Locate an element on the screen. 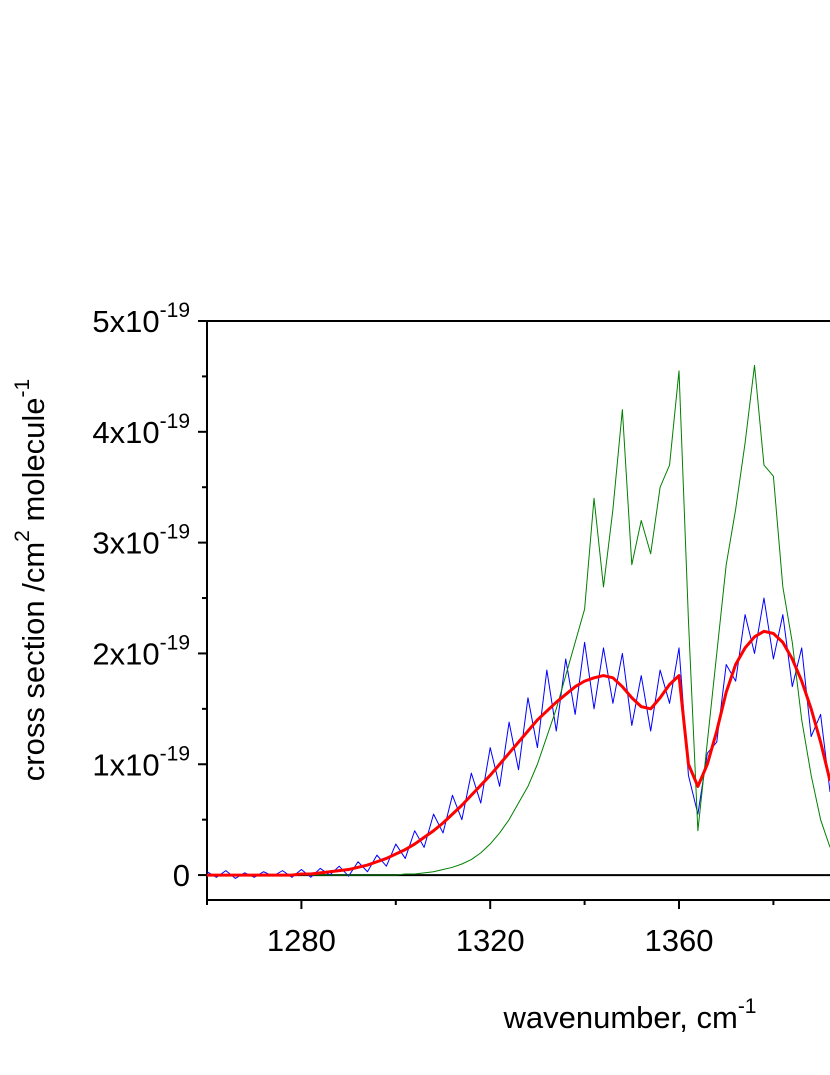  y-axis-label: cross section /cm2 molecule-1 is located at coordinates (31, 580).